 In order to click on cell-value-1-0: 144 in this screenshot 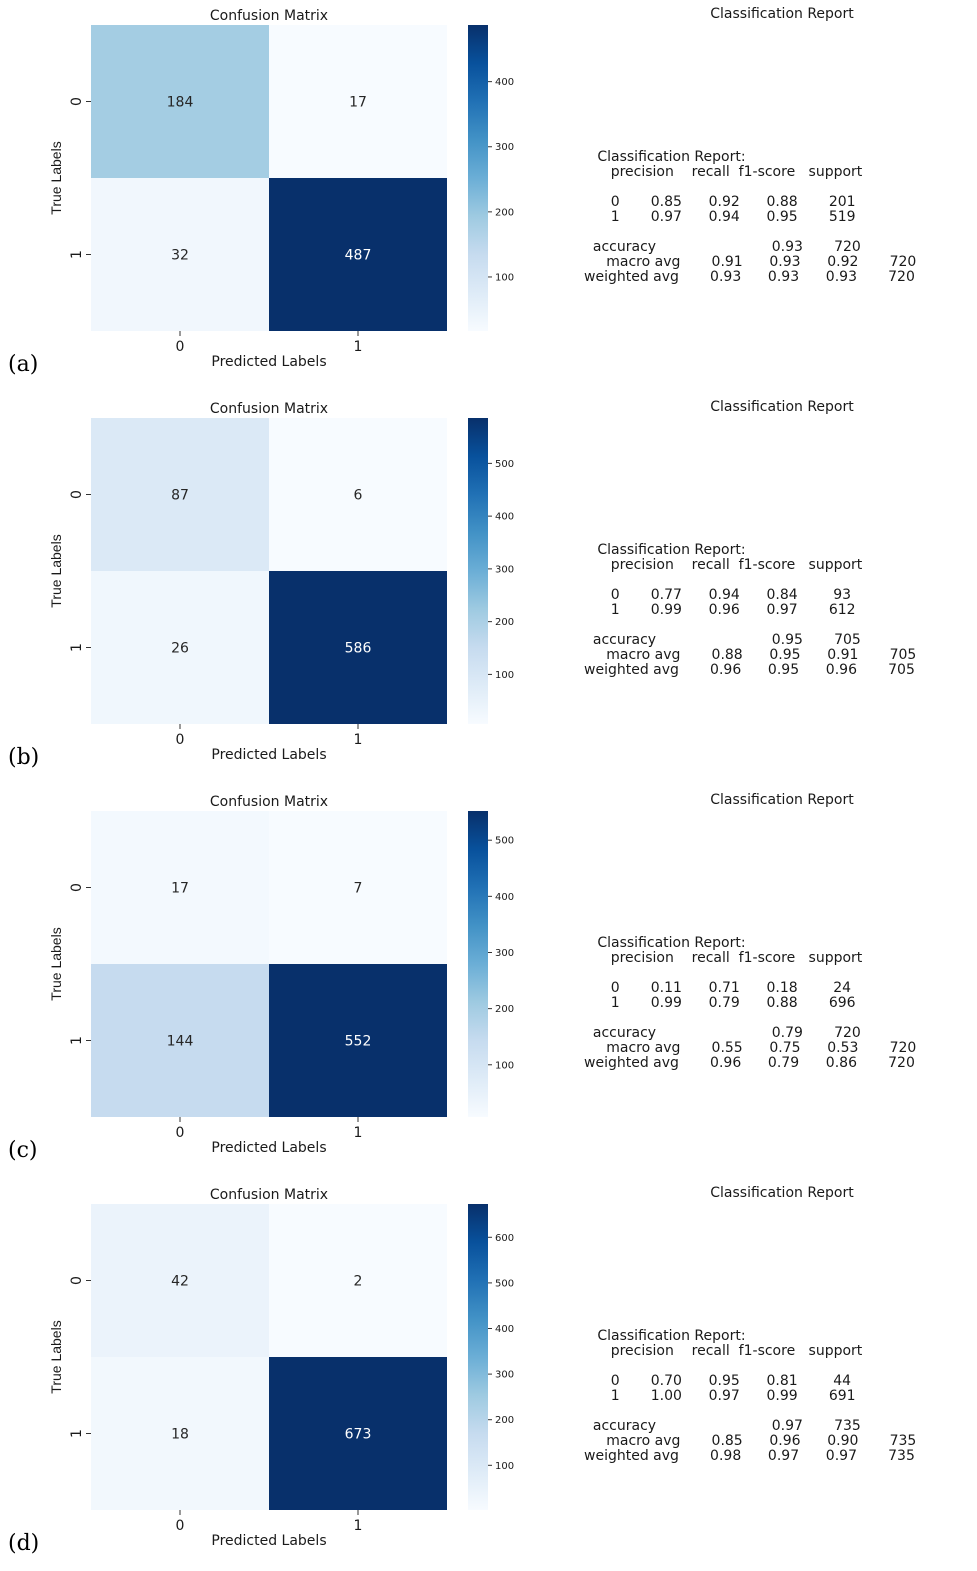, I will do `click(180, 1042)`.